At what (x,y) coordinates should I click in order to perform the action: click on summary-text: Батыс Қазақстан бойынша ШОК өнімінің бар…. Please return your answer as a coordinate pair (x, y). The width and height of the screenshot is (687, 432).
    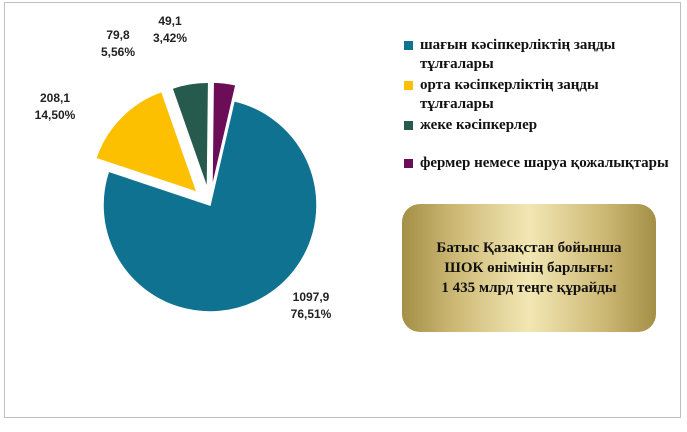
    Looking at the image, I should click on (528, 268).